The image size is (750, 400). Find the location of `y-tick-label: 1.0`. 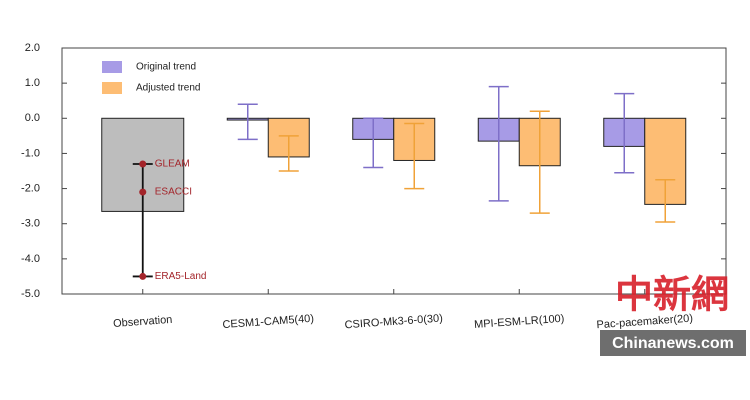

y-tick-label: 1.0 is located at coordinates (32, 83).